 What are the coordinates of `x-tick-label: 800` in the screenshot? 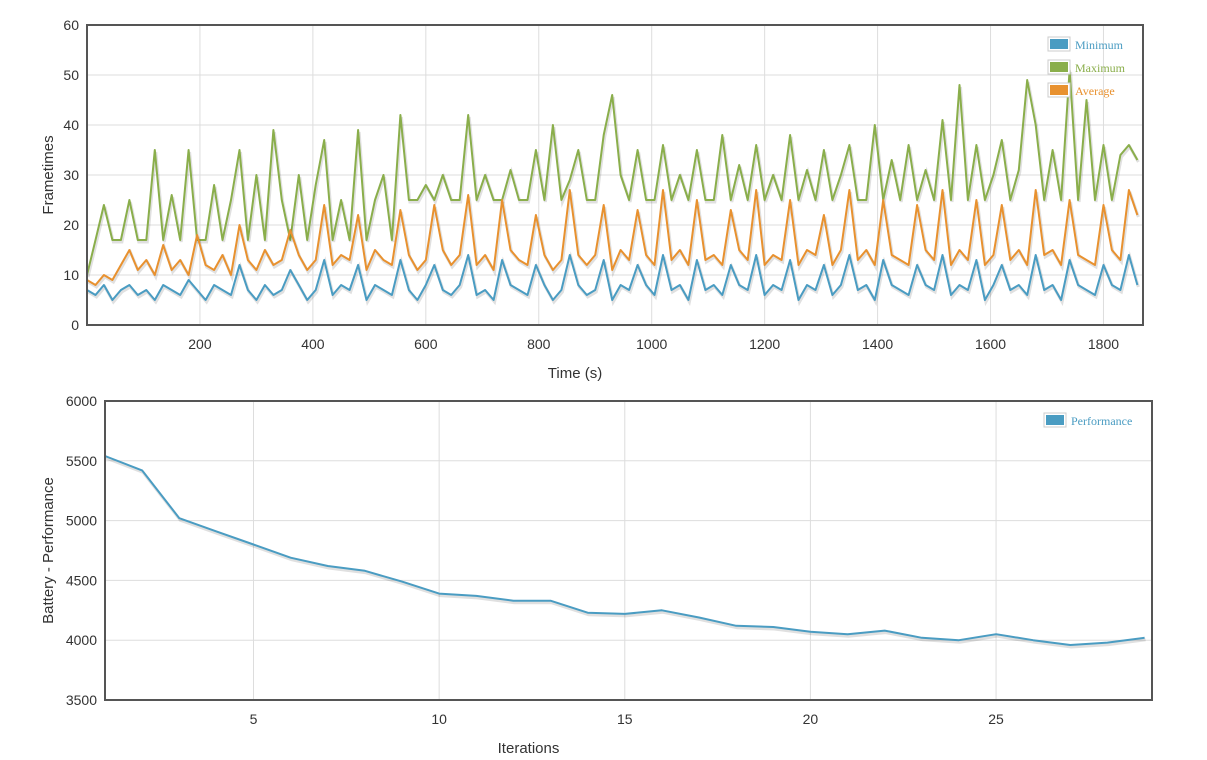 It's located at (539, 344).